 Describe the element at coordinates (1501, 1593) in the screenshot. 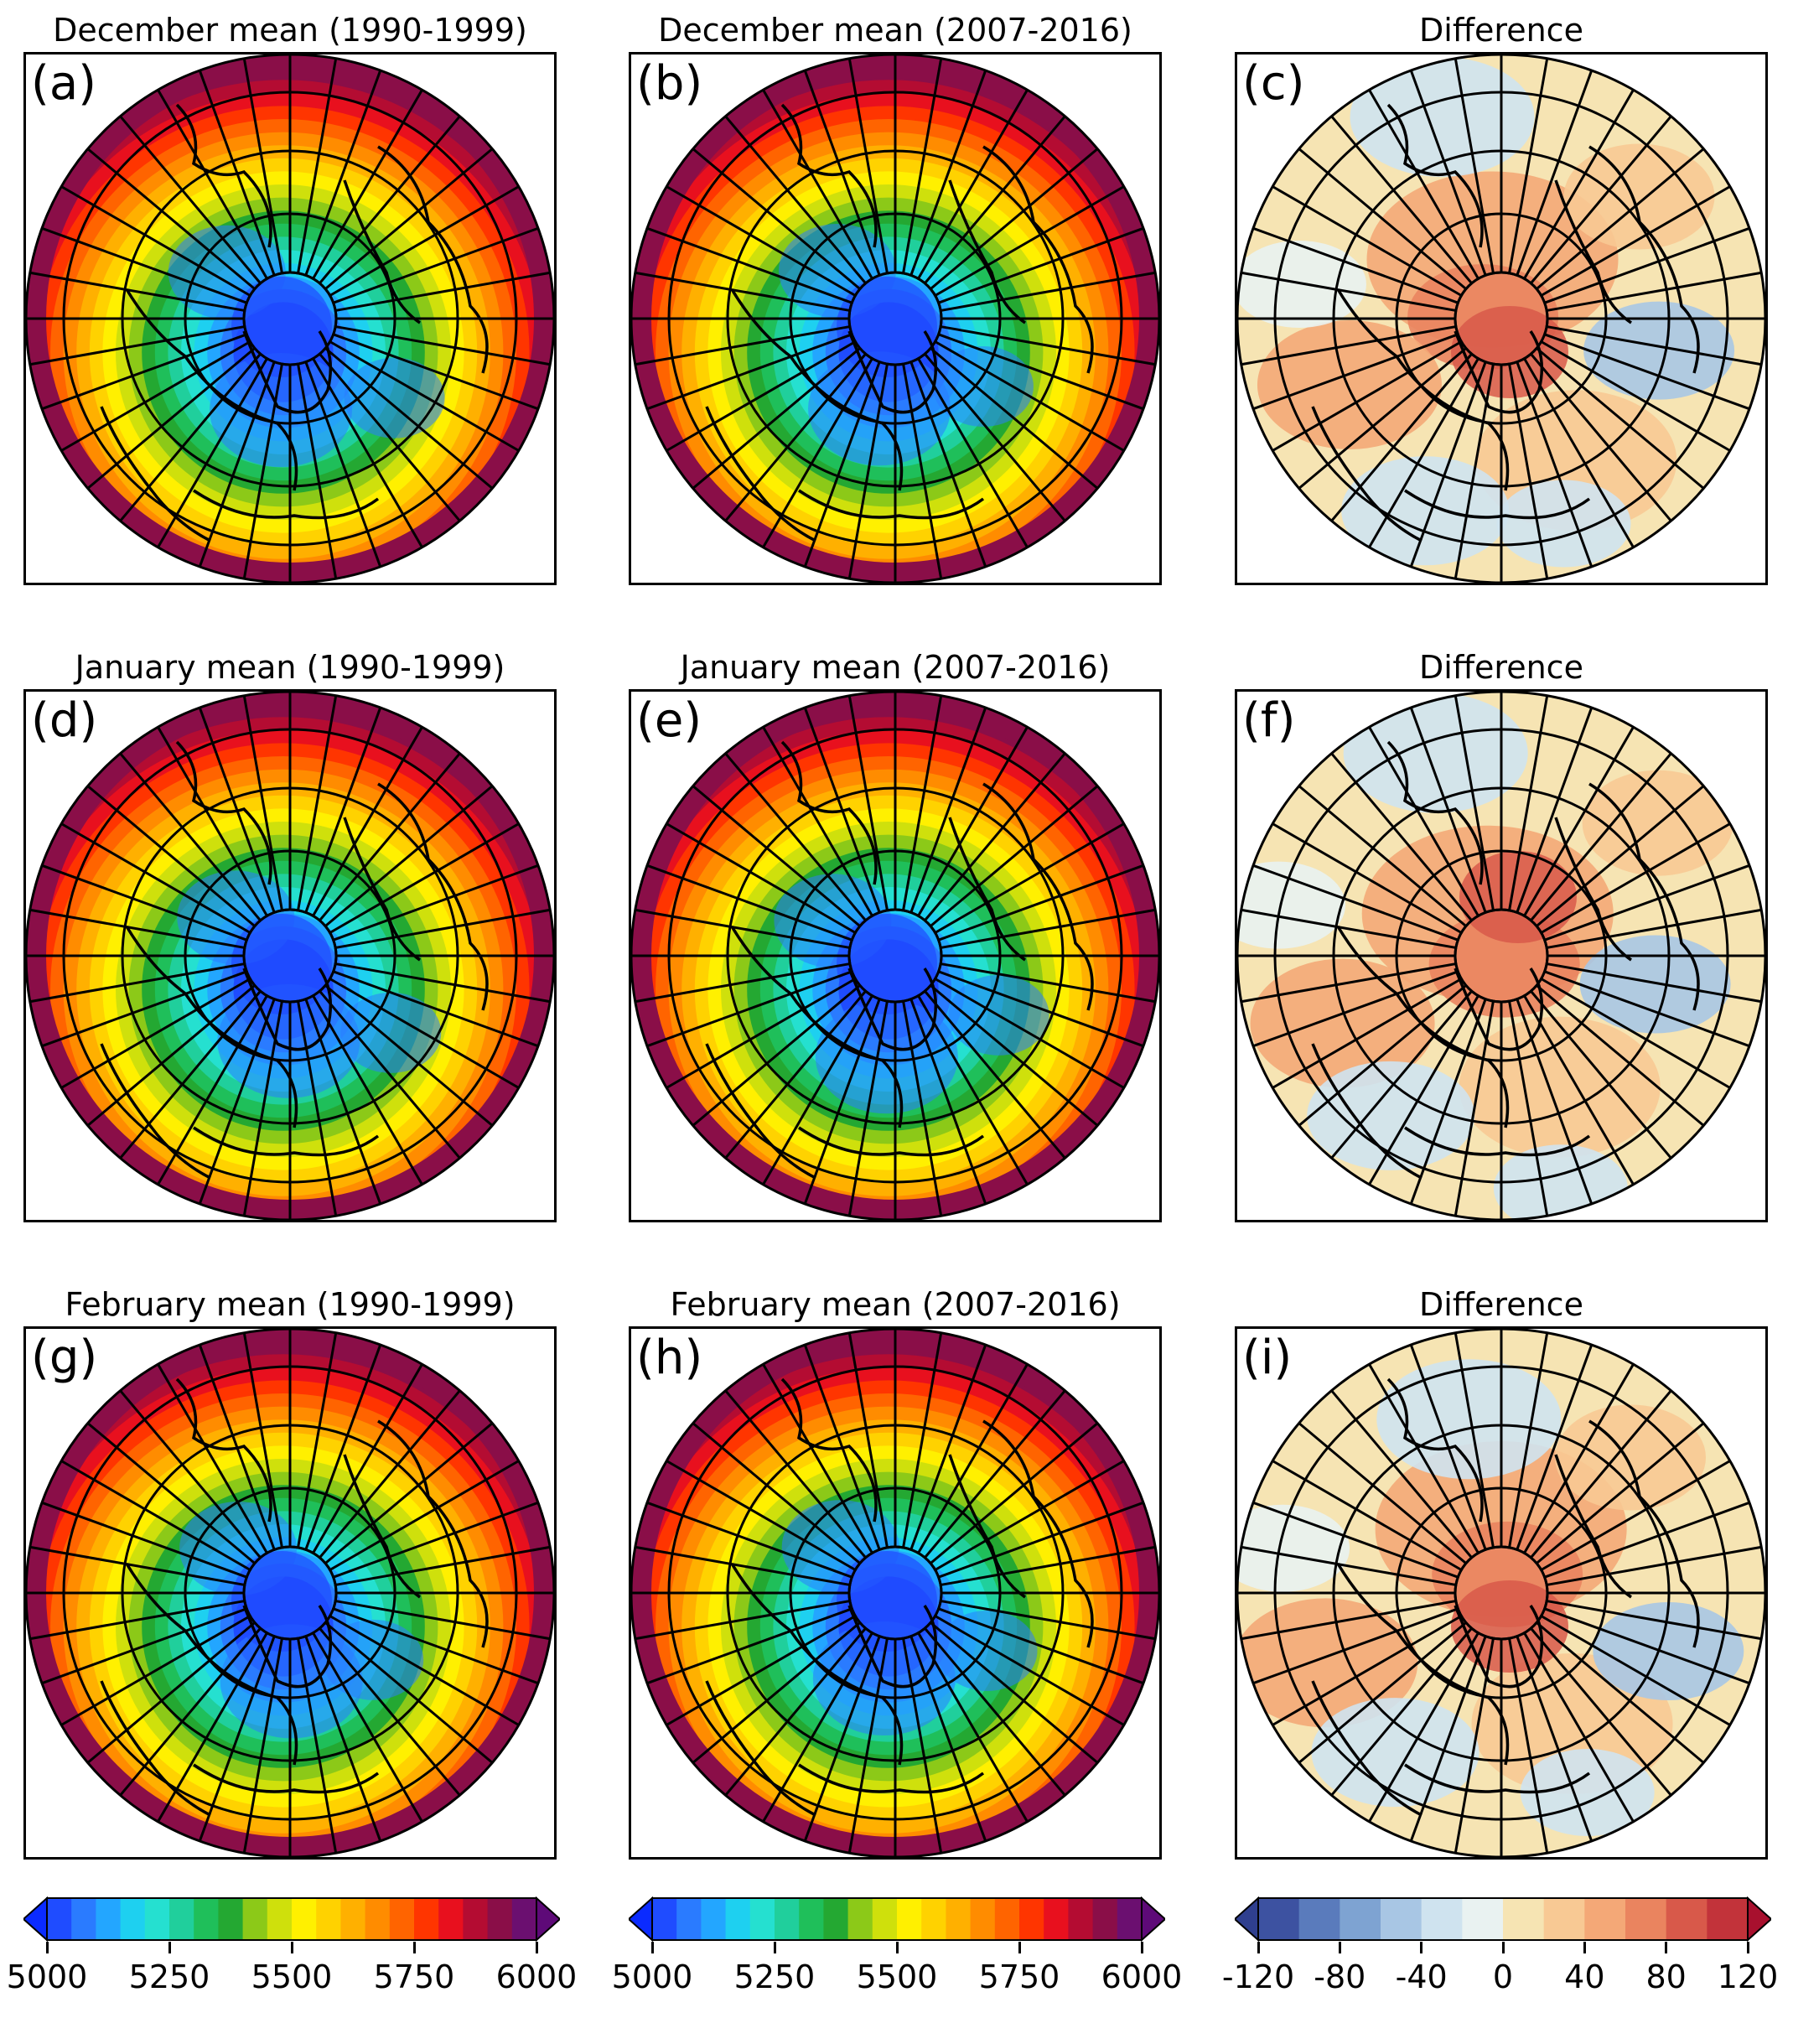

I see `map-panel-i: (i)` at that location.